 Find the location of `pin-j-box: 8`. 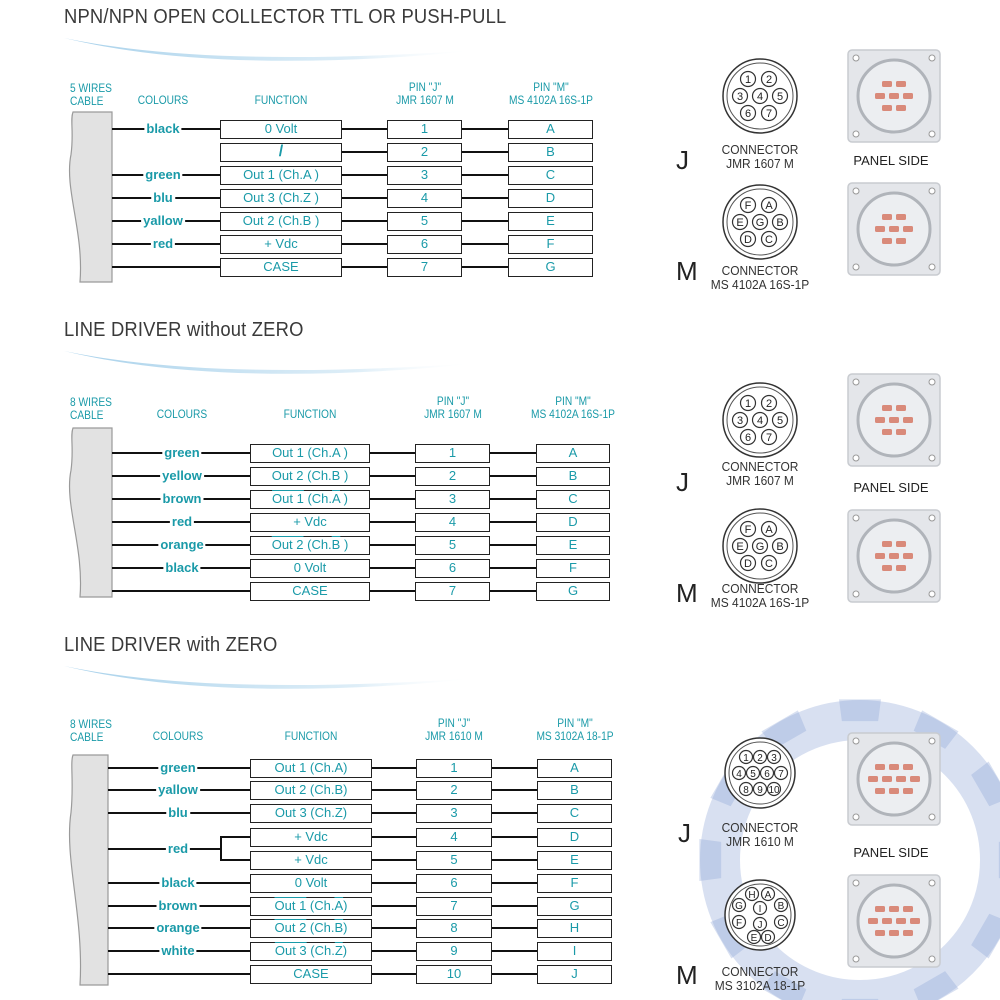

pin-j-box: 8 is located at coordinates (454, 928).